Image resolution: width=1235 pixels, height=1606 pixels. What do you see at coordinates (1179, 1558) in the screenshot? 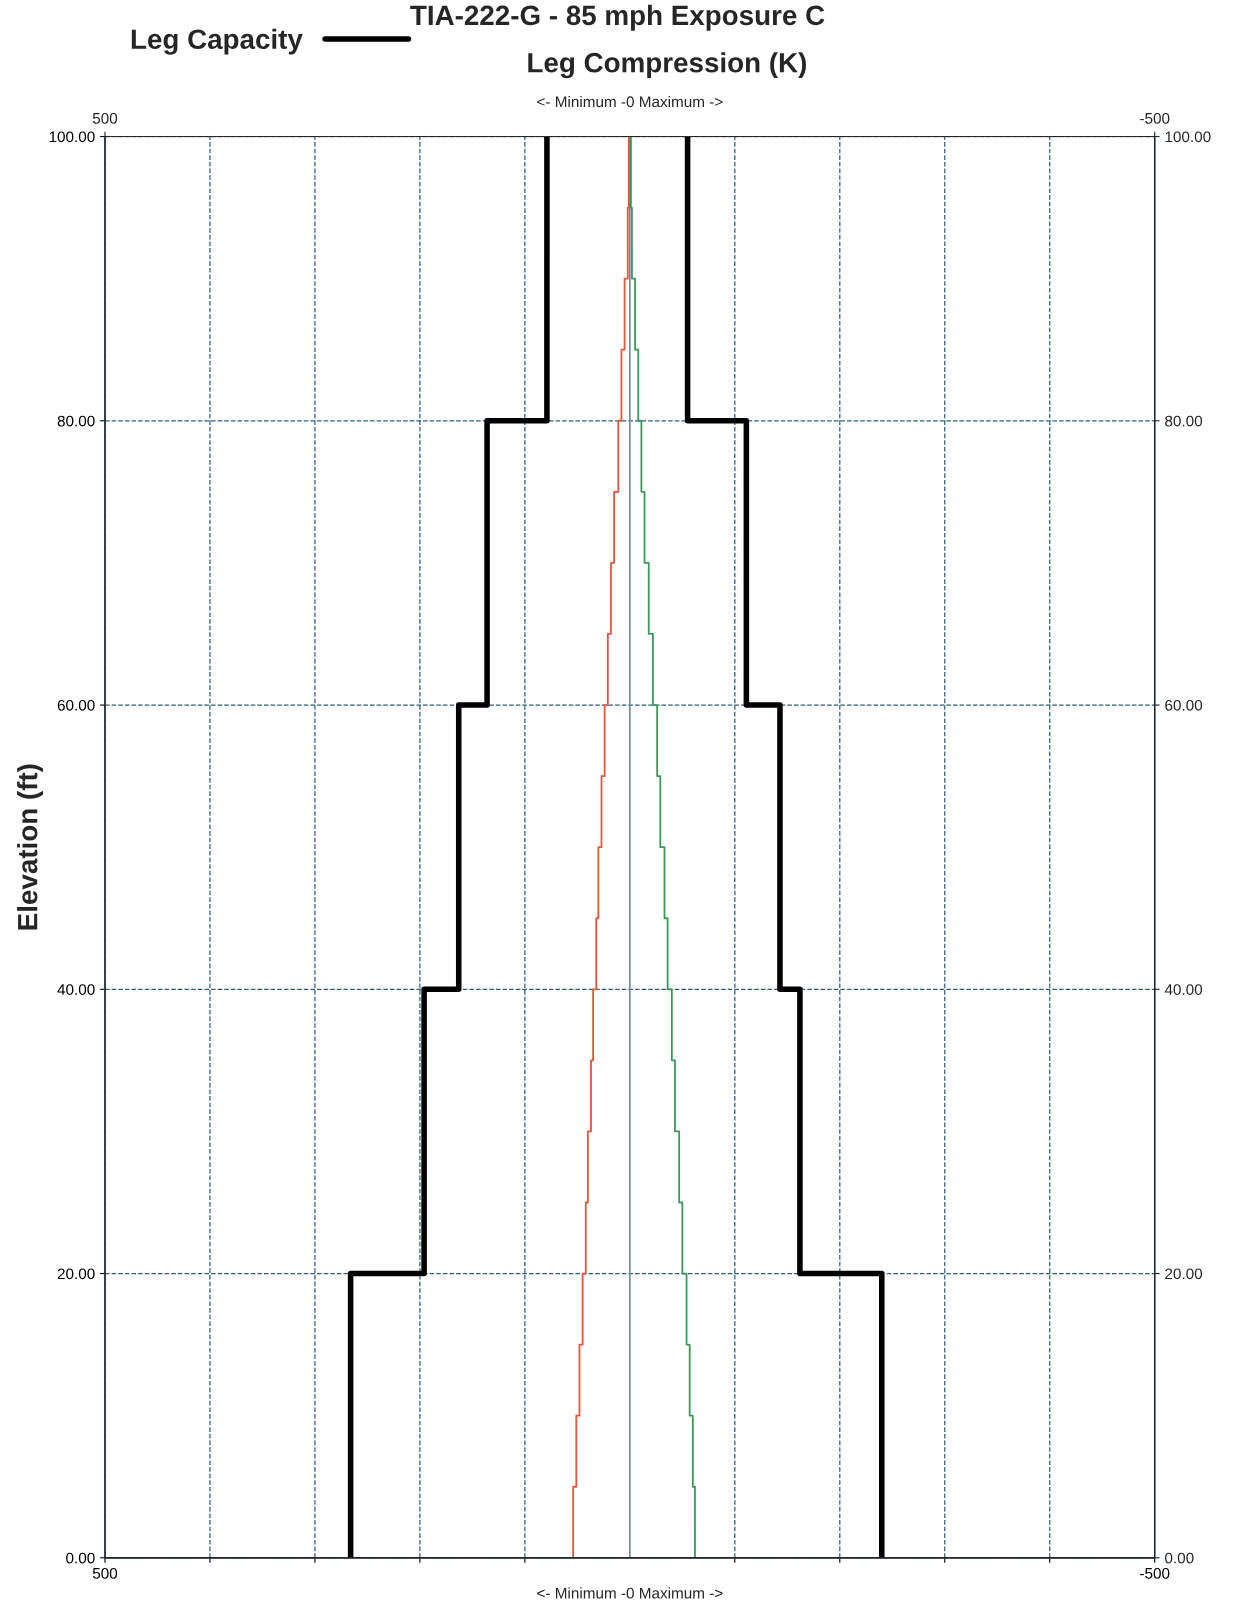
I see `y2-tick-label: 0.00` at bounding box center [1179, 1558].